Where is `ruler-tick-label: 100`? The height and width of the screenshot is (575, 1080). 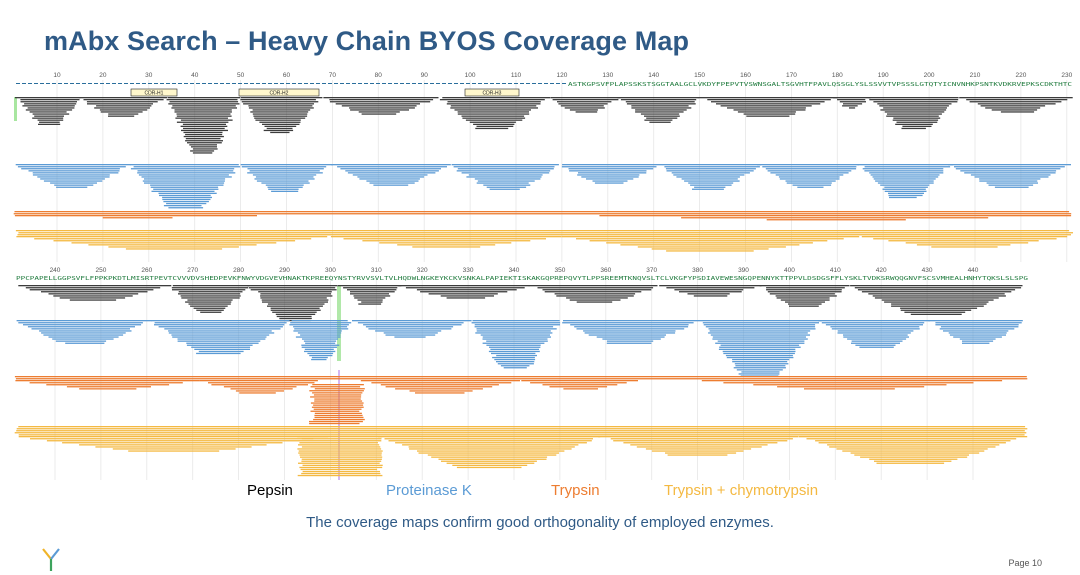 ruler-tick-label: 100 is located at coordinates (470, 75).